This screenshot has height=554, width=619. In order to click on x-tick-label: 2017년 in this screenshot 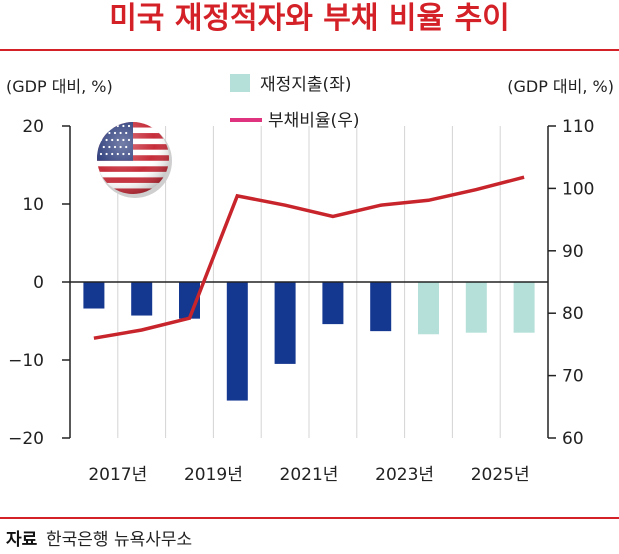, I will do `click(117, 475)`.